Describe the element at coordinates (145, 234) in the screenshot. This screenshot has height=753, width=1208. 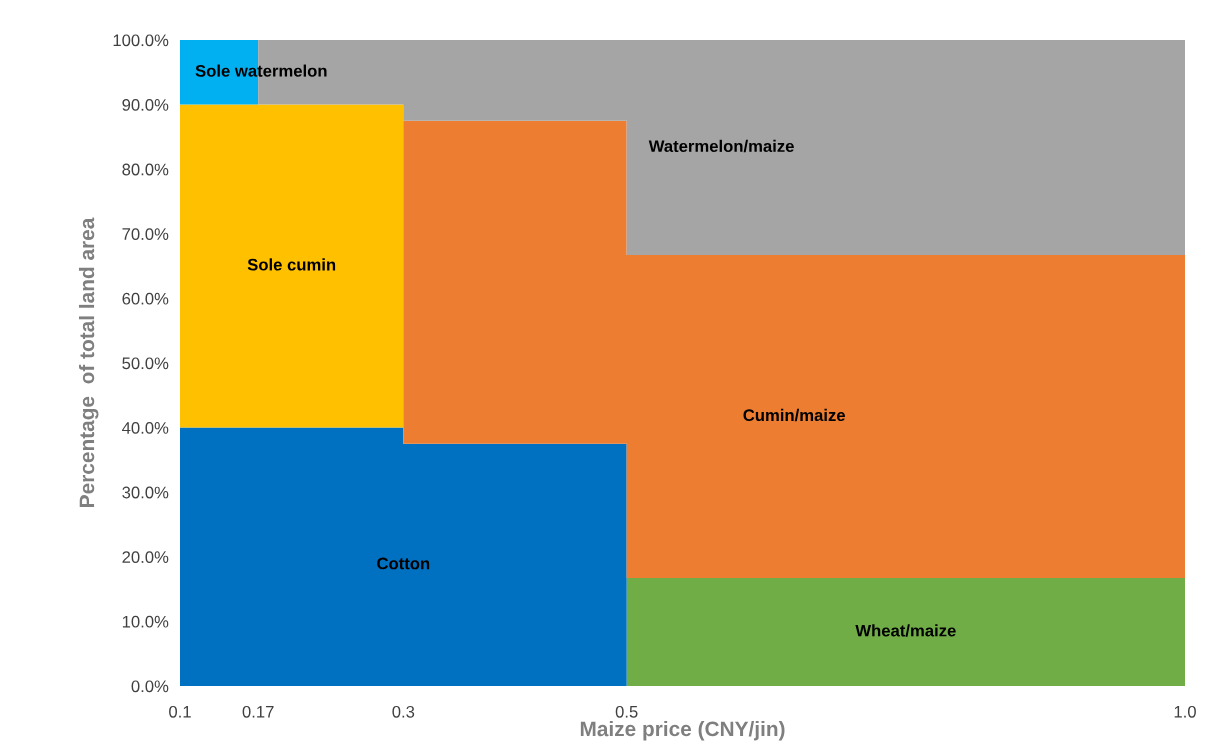
I see `y-tick-label: 70.0%` at that location.